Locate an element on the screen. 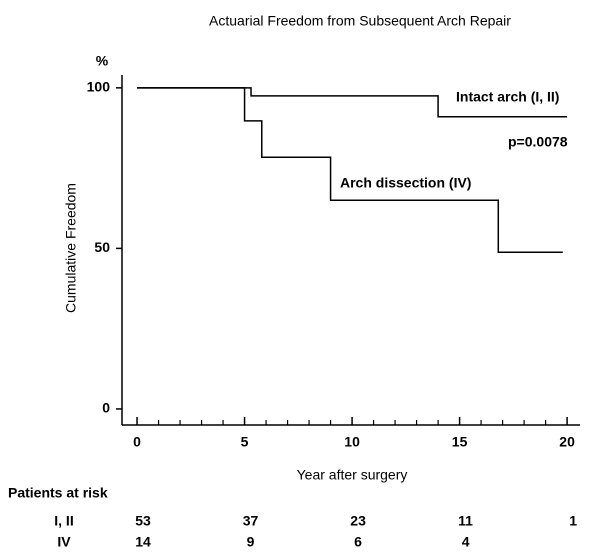 The image size is (608, 556). y-tick-label: 100 is located at coordinates (99, 87).